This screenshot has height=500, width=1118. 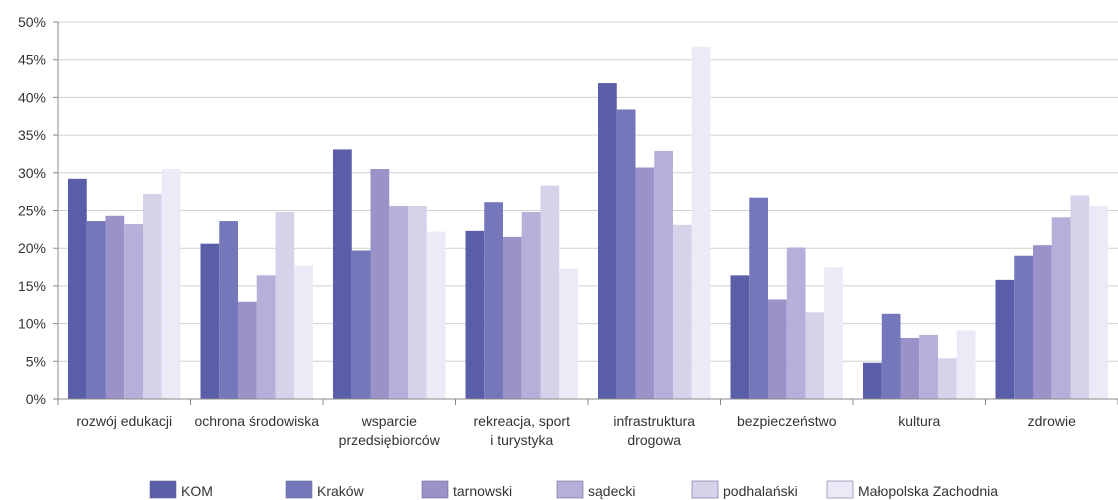 What do you see at coordinates (482, 491) in the screenshot?
I see `legend-label: tarnowski` at bounding box center [482, 491].